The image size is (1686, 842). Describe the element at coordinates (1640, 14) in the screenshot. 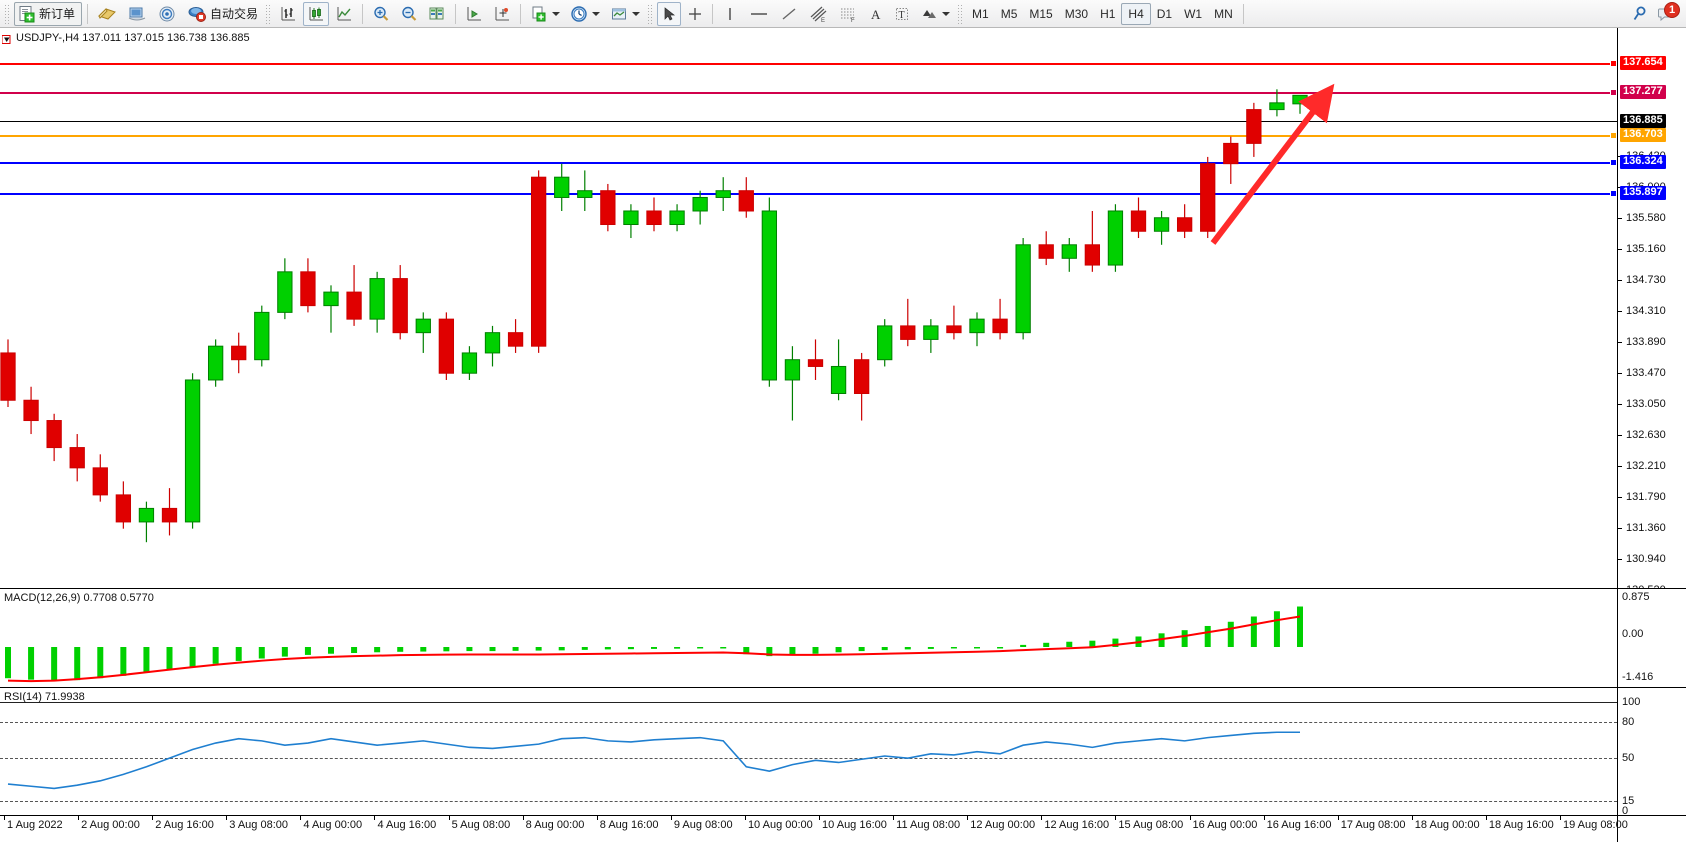

I see `search-button` at that location.